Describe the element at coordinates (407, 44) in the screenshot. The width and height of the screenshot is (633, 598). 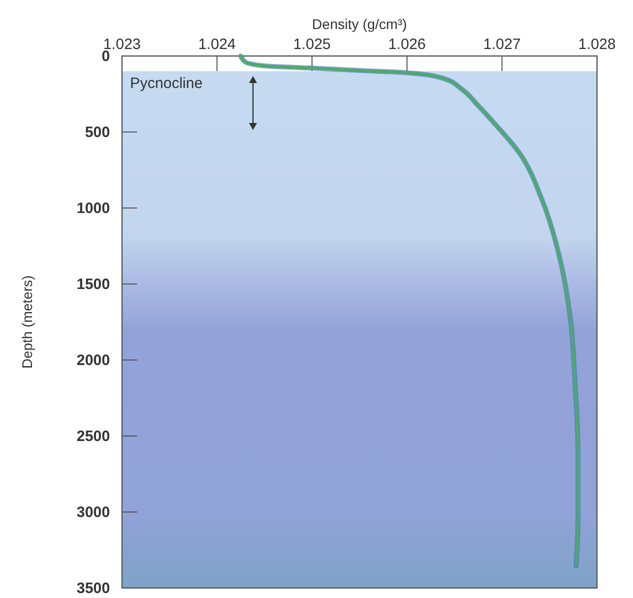
I see `x-tick-label: 1.026` at that location.